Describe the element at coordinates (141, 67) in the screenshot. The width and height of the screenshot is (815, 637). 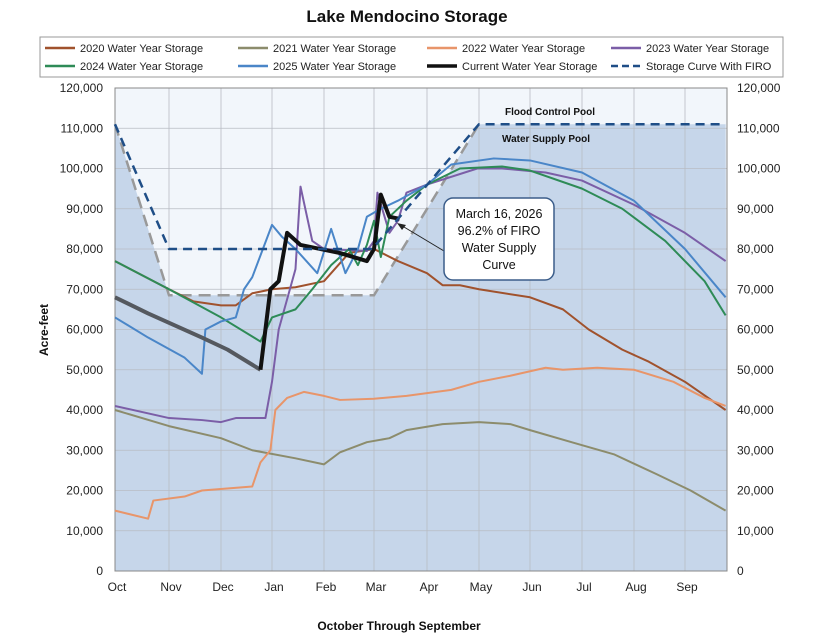
I see `legend-label: 2024 Water Year Storage` at that location.